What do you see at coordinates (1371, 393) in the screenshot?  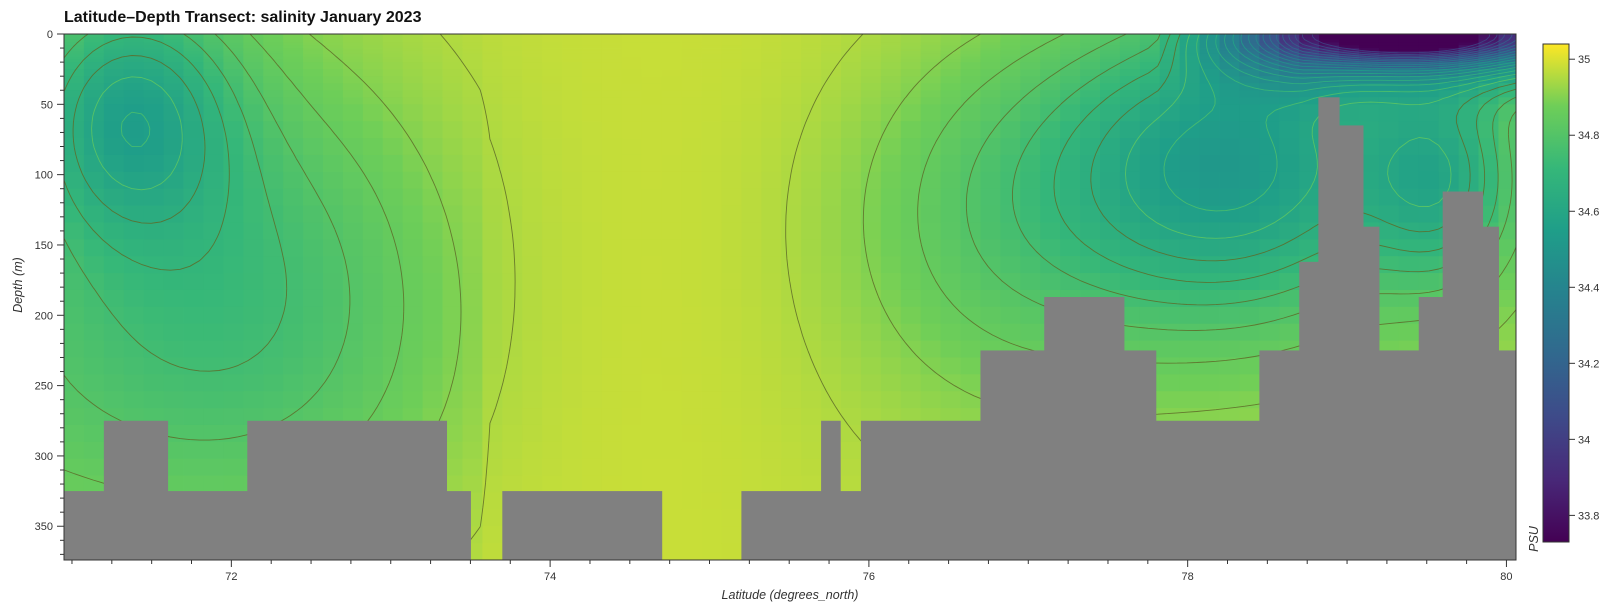 I see `seafloor-block` at bounding box center [1371, 393].